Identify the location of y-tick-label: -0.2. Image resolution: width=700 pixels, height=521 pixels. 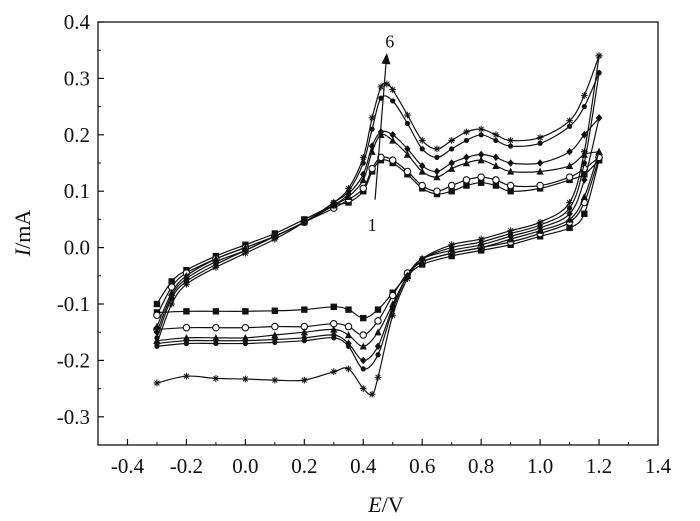
(73, 360).